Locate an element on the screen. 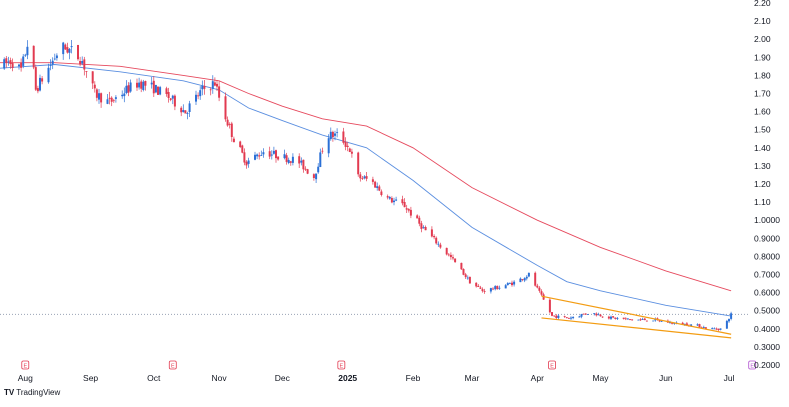  x-tick-label: Oct is located at coordinates (154, 378).